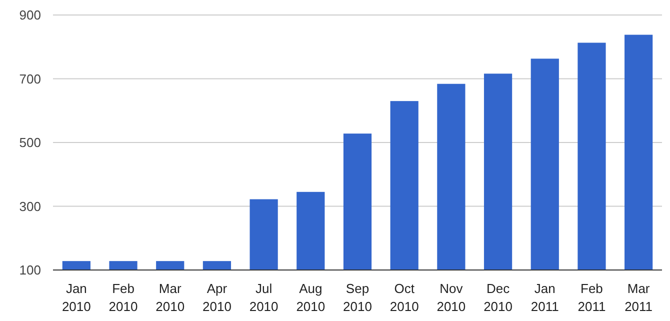 Image resolution: width=670 pixels, height=321 pixels. What do you see at coordinates (592, 297) in the screenshot?
I see `x-tick-label: Feb 2011` at bounding box center [592, 297].